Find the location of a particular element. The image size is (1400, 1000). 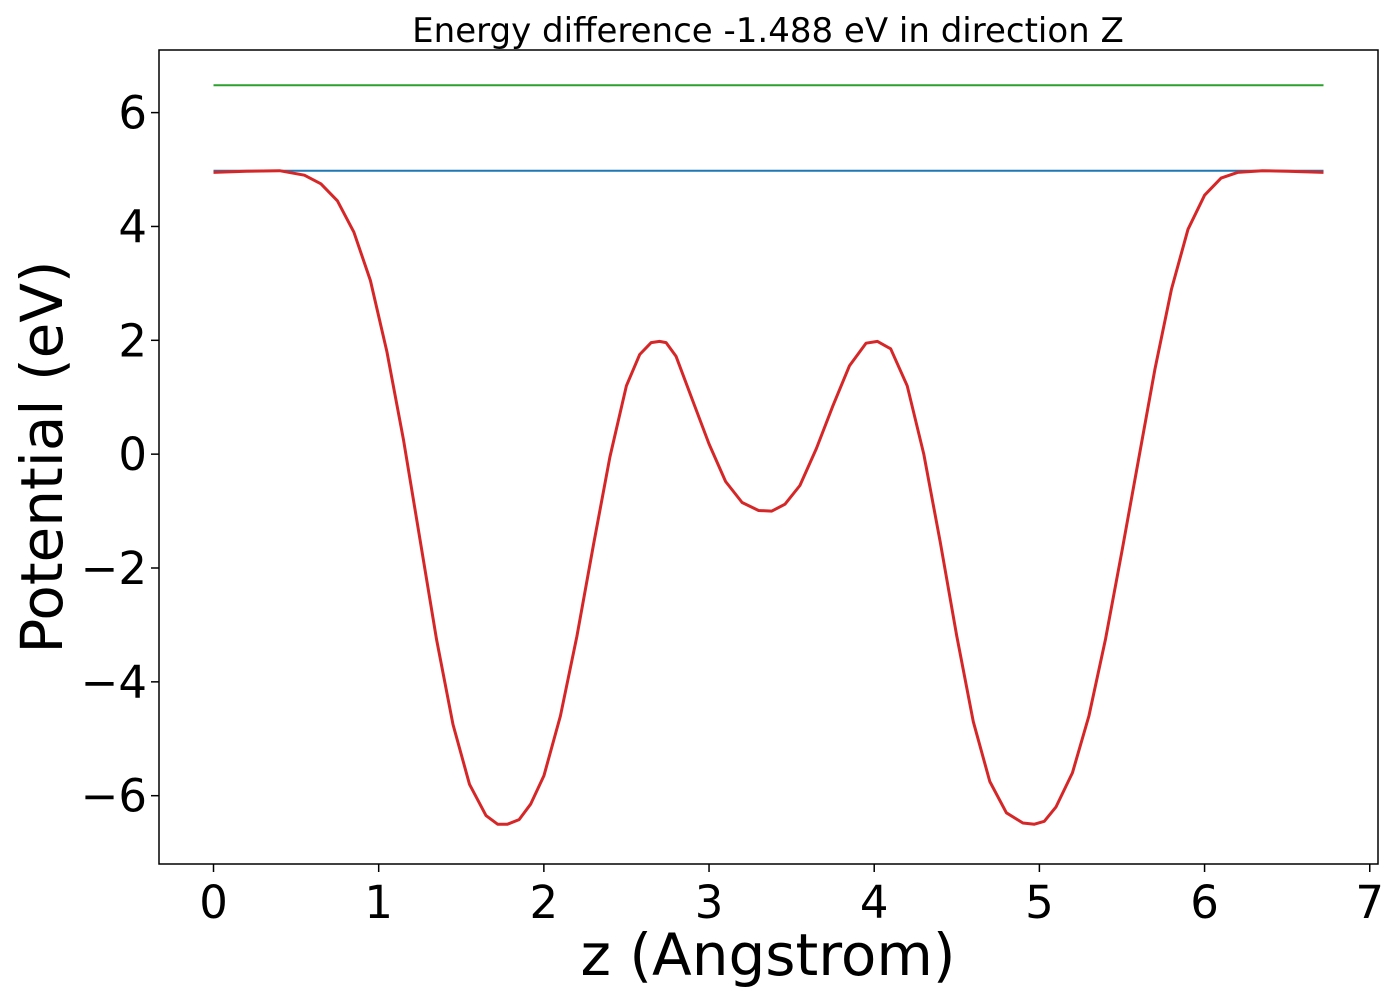

x-tick-label: 6 is located at coordinates (1204, 902).